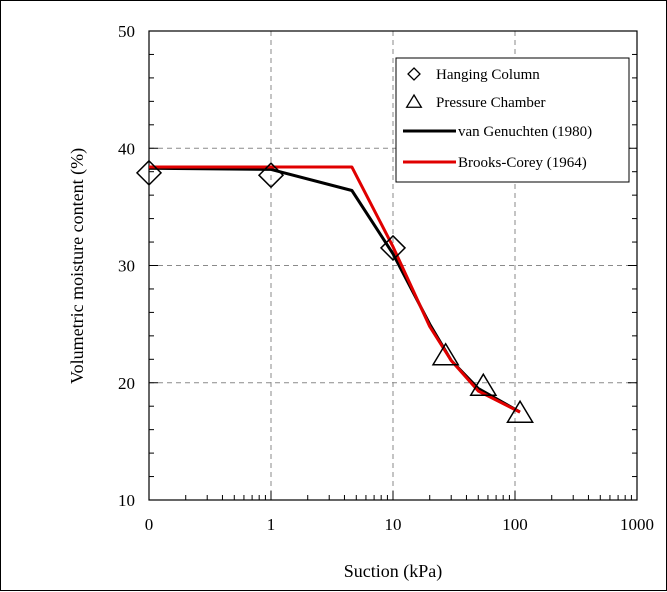  I want to click on legend-triangle-symbol, so click(414, 100).